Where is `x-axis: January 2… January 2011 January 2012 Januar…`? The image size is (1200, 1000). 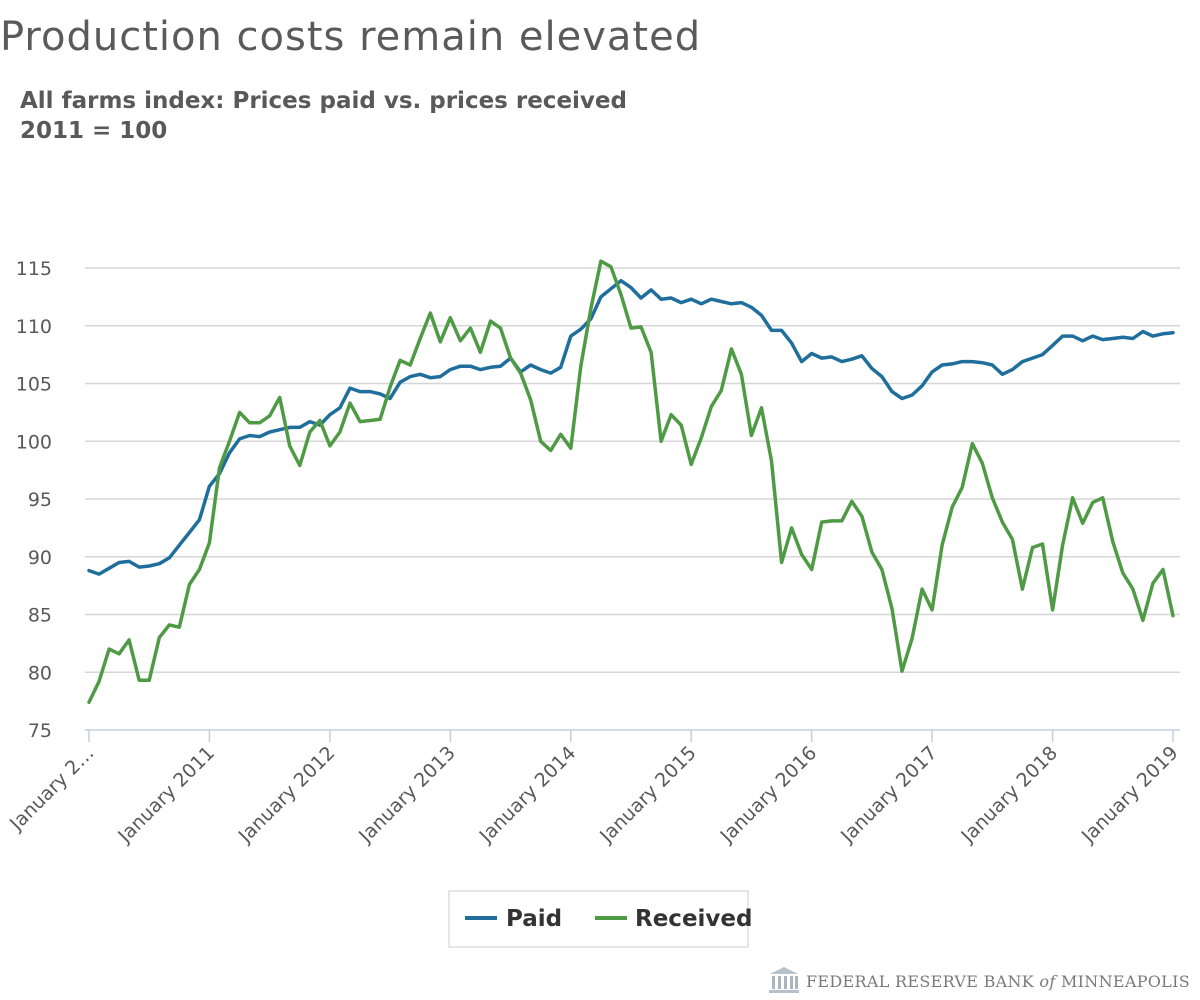 x-axis: January 2… January 2011 January 2012 Januar… is located at coordinates (594, 788).